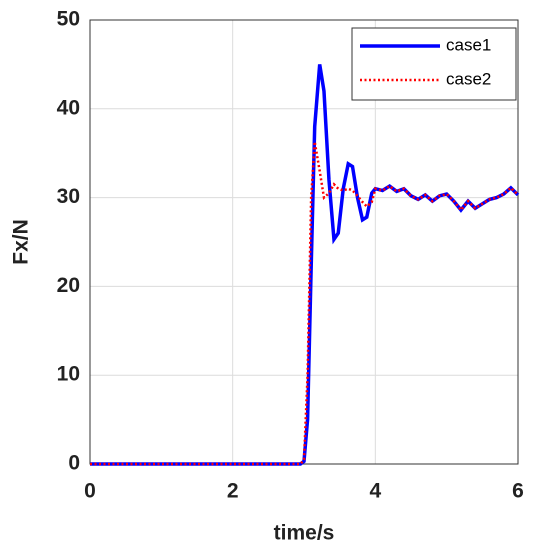 This screenshot has width=534, height=550. Describe the element at coordinates (68, 285) in the screenshot. I see `y-tick-label: 20` at that location.